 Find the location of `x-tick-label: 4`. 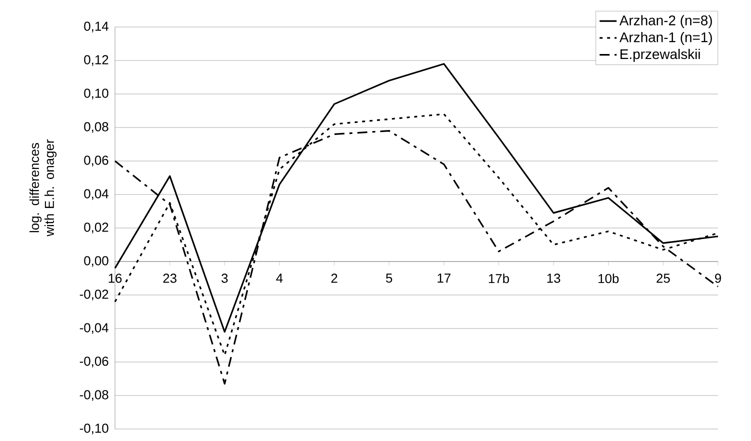

x-tick-label: 4 is located at coordinates (279, 278).